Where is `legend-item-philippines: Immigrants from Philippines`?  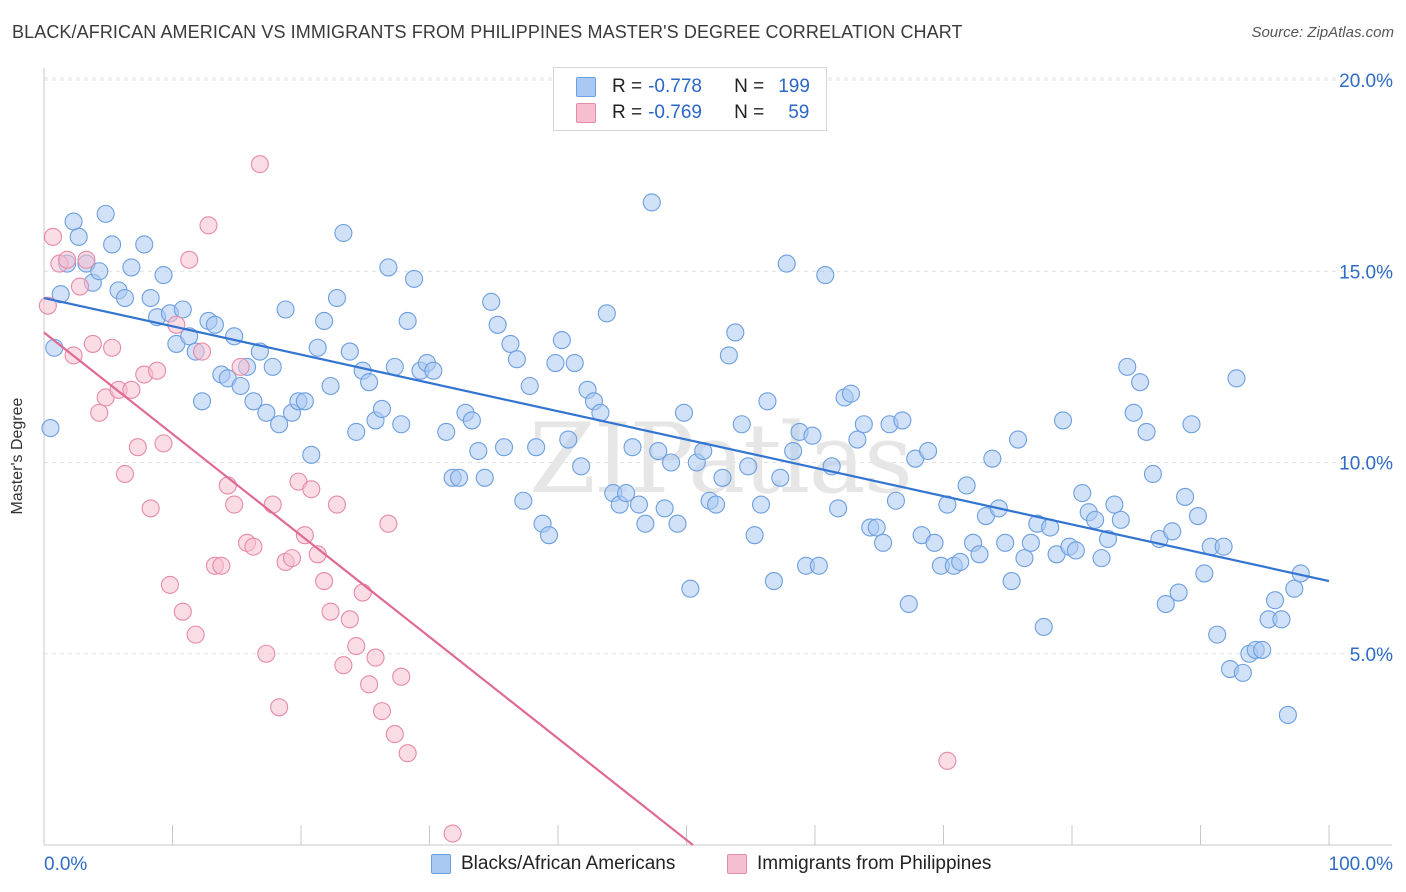 legend-item-philippines: Immigrants from Philippines is located at coordinates (859, 864).